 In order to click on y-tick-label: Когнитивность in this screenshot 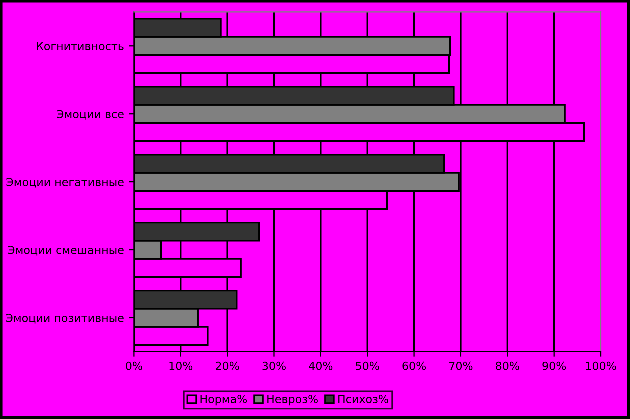, I will do `click(80, 46)`.